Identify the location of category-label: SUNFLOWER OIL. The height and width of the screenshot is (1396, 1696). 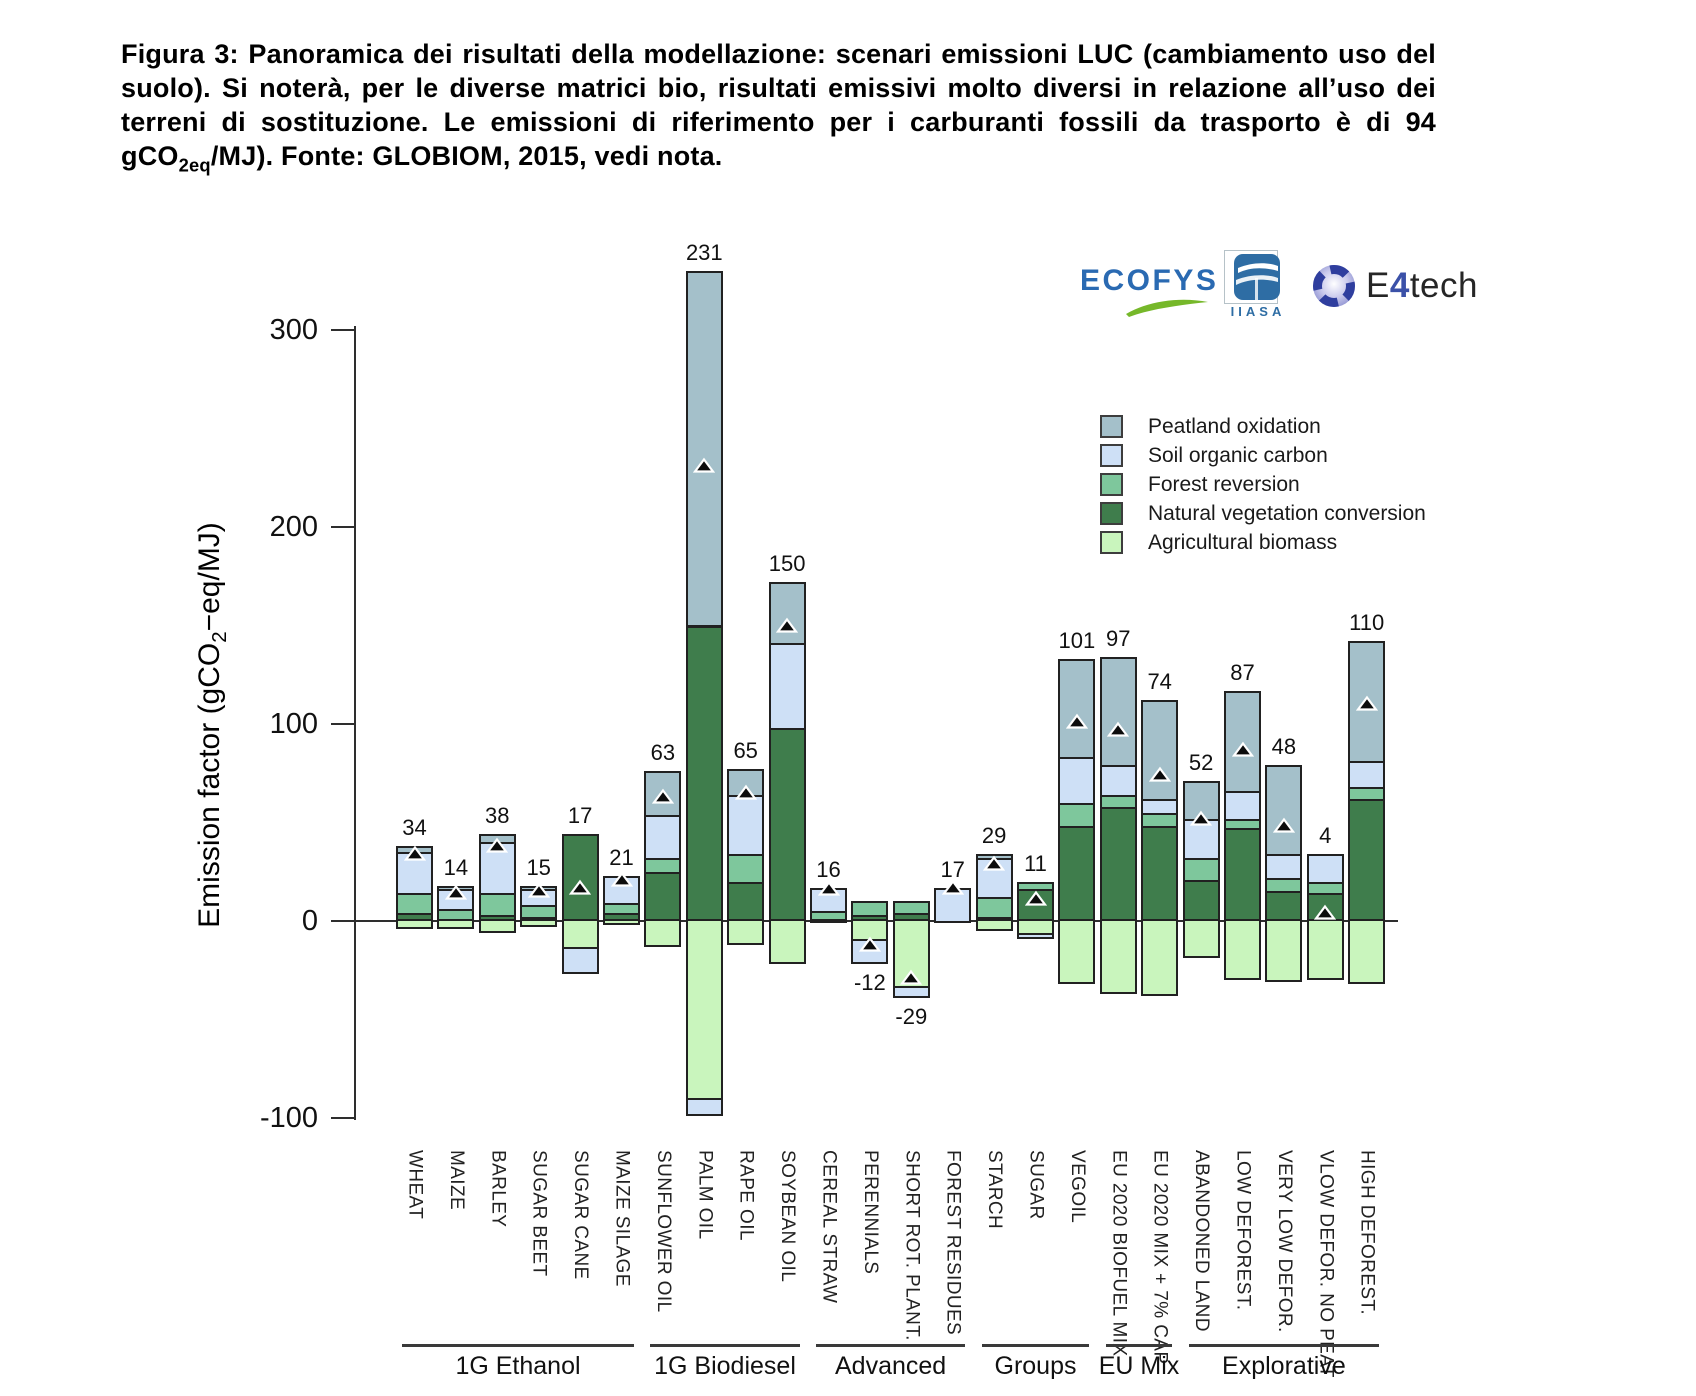
(663, 1231).